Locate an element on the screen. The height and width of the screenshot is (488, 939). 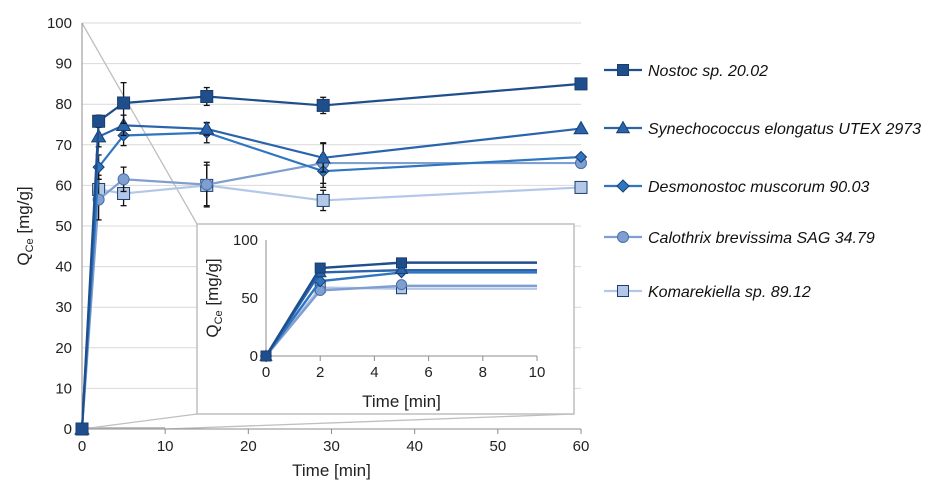
main-y-tick-label-80: 80 is located at coordinates (63, 104).